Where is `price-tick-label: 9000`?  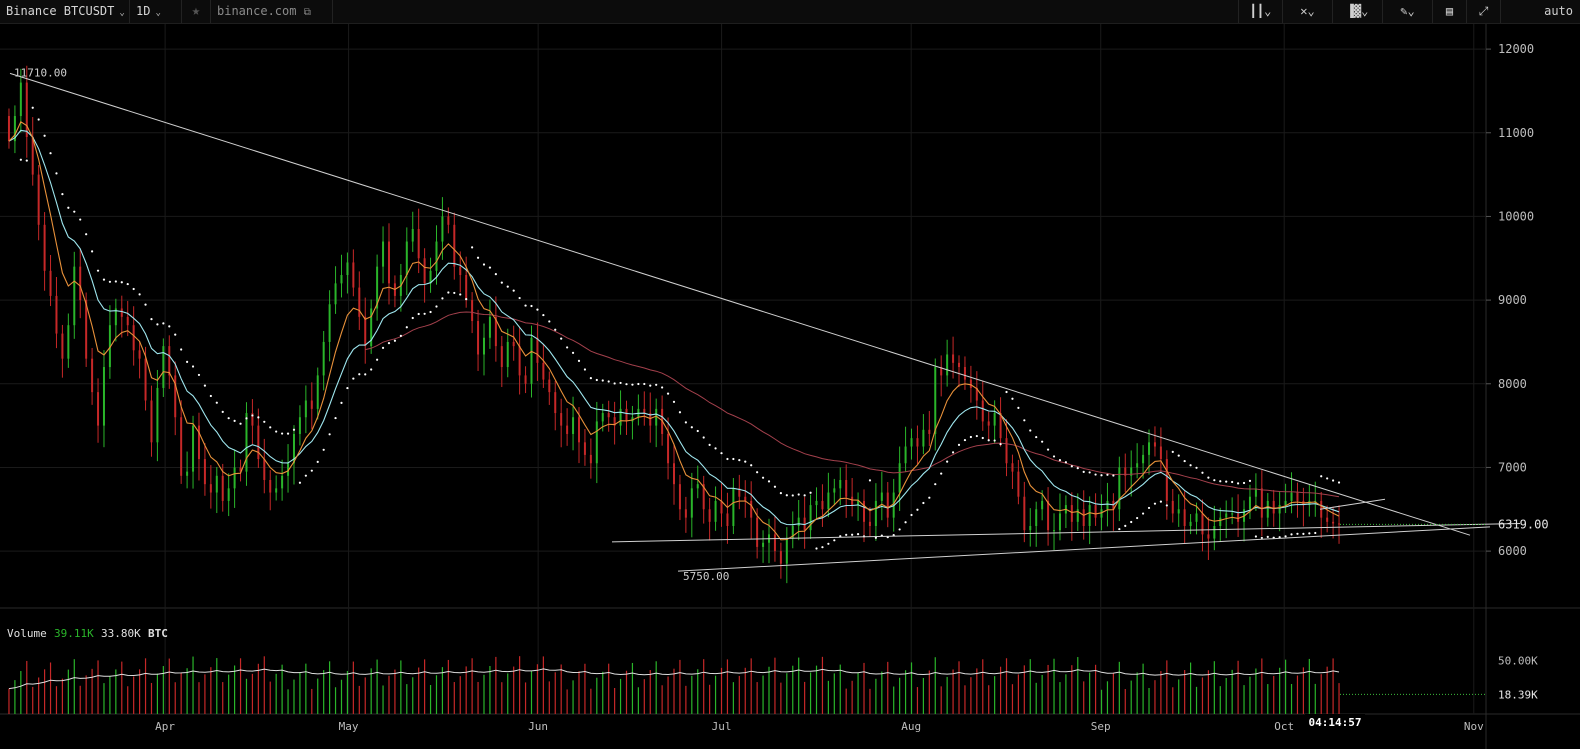
price-tick-label: 9000 is located at coordinates (1512, 300).